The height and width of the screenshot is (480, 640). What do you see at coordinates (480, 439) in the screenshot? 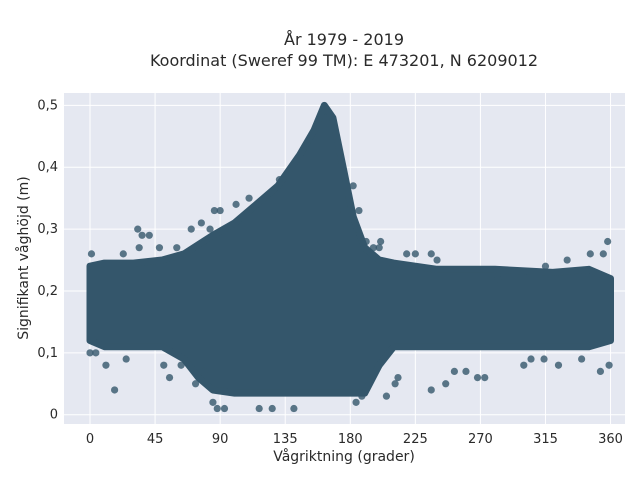
I see `x-tick-label: 270` at bounding box center [480, 439].